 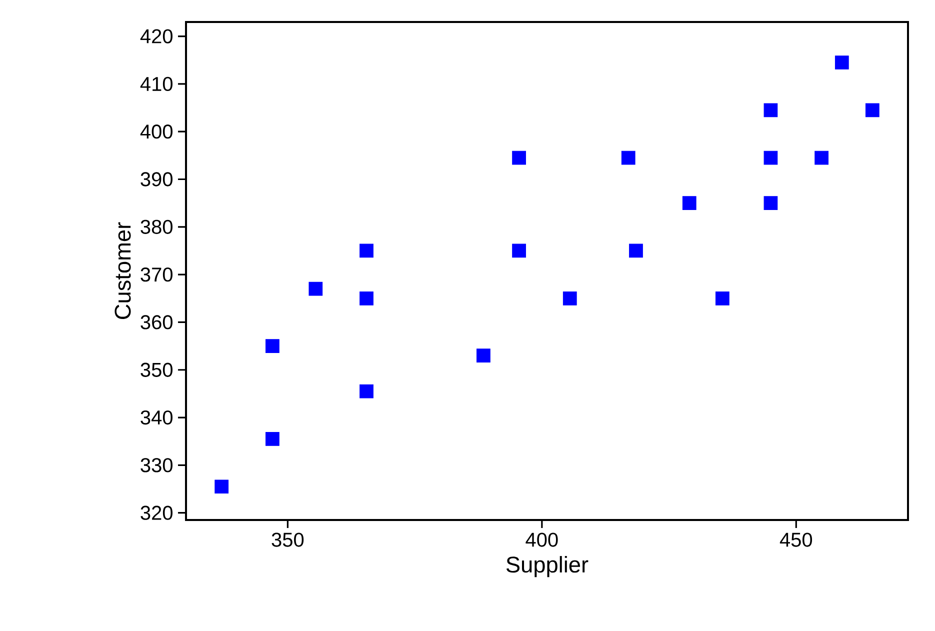 I want to click on y-tick-label: 330, so click(x=156, y=465).